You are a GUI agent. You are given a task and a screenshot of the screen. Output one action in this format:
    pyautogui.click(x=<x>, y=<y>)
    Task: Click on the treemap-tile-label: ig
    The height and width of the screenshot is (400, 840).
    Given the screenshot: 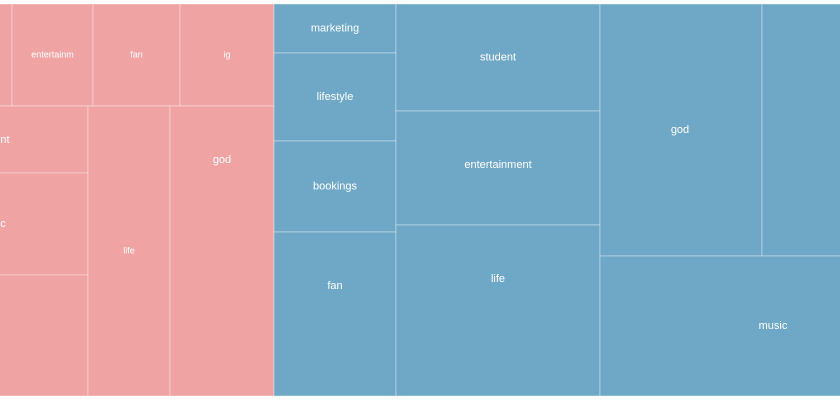 What is the action you would take?
    pyautogui.click(x=226, y=54)
    